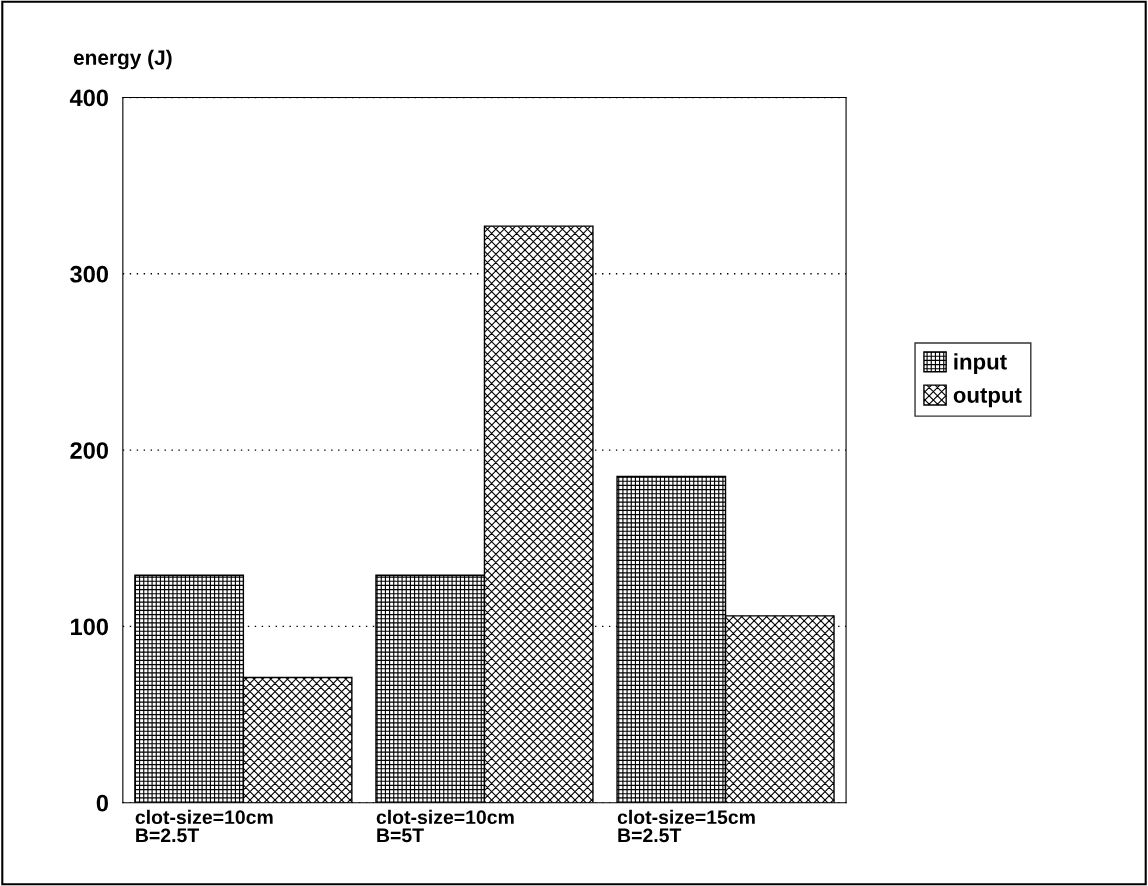 This screenshot has height=886, width=1148. What do you see at coordinates (204, 826) in the screenshot?
I see `x-tick-label: clot-size=10cm B=2.5T` at bounding box center [204, 826].